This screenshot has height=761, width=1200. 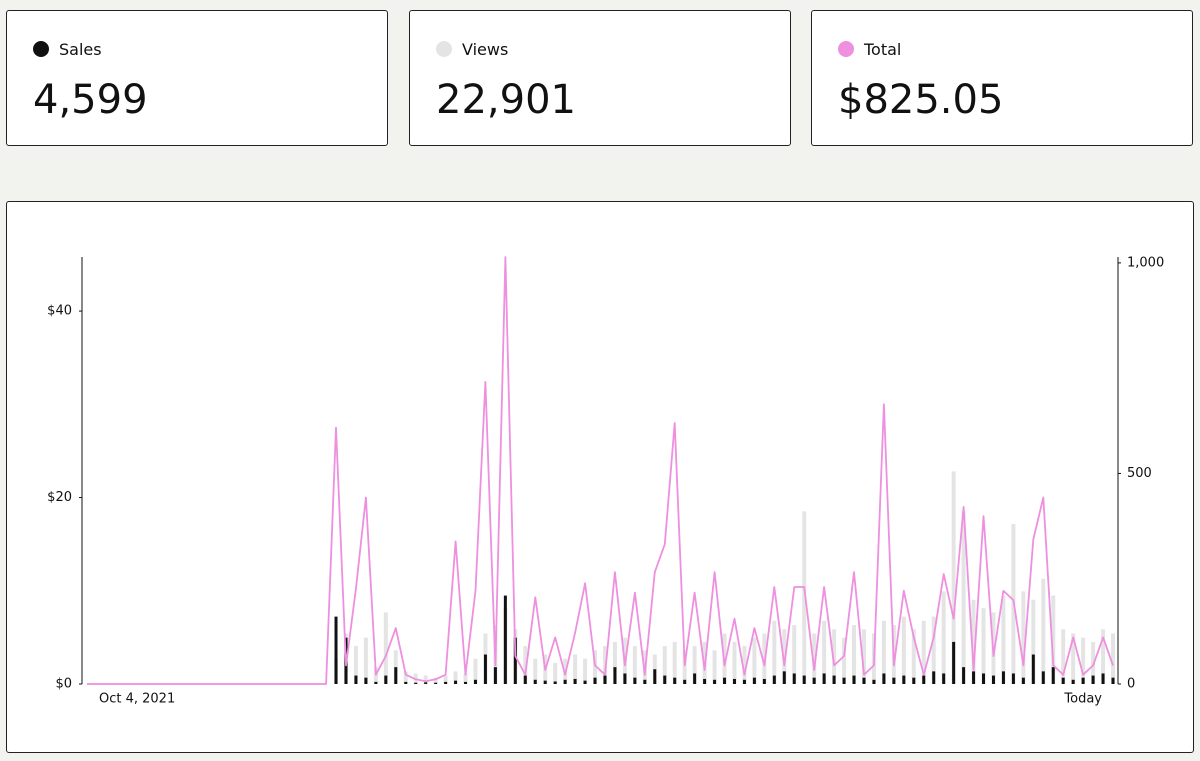 I want to click on total-card: Total $825.05, so click(x=1002, y=78).